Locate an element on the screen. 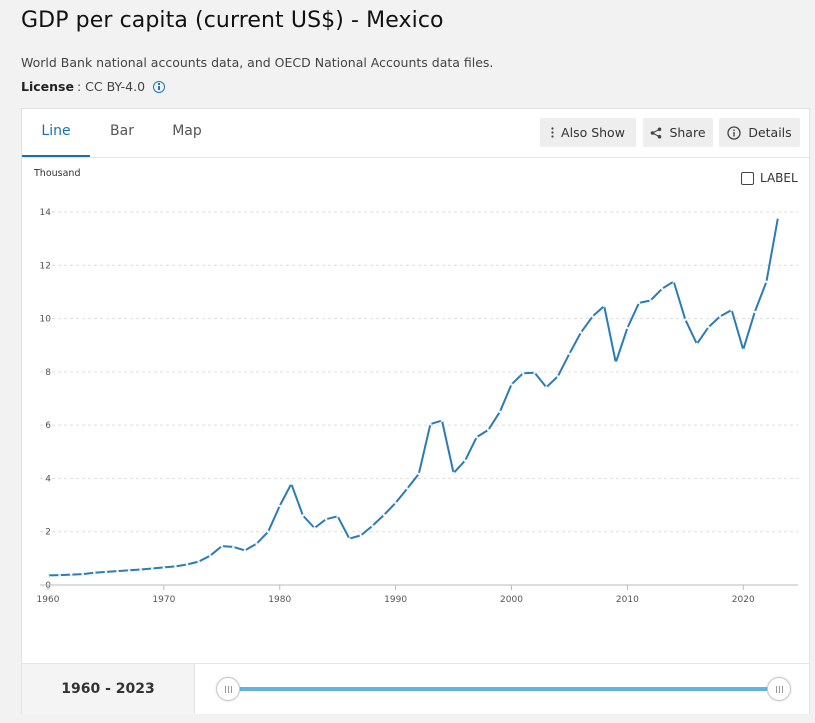 The image size is (815, 723). license-value: : CC BY-4.0 is located at coordinates (111, 86).